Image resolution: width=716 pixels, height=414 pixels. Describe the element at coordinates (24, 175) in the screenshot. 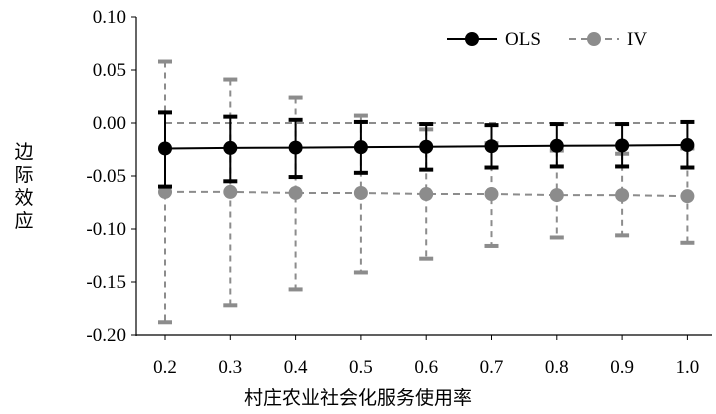

I see `y-axis-label-char: 际` at that location.